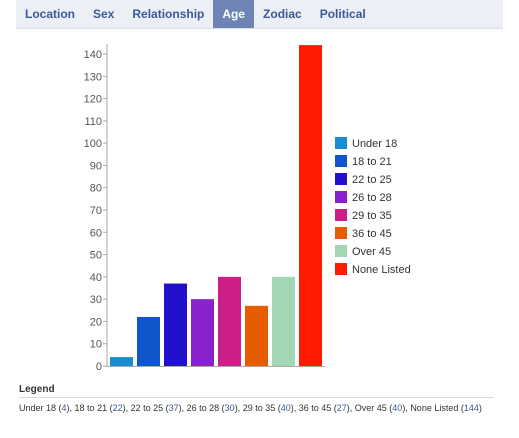 The width and height of the screenshot is (519, 438). What do you see at coordinates (205, 408) in the screenshot?
I see `legend-summary-label: 26 to 28 (` at bounding box center [205, 408].